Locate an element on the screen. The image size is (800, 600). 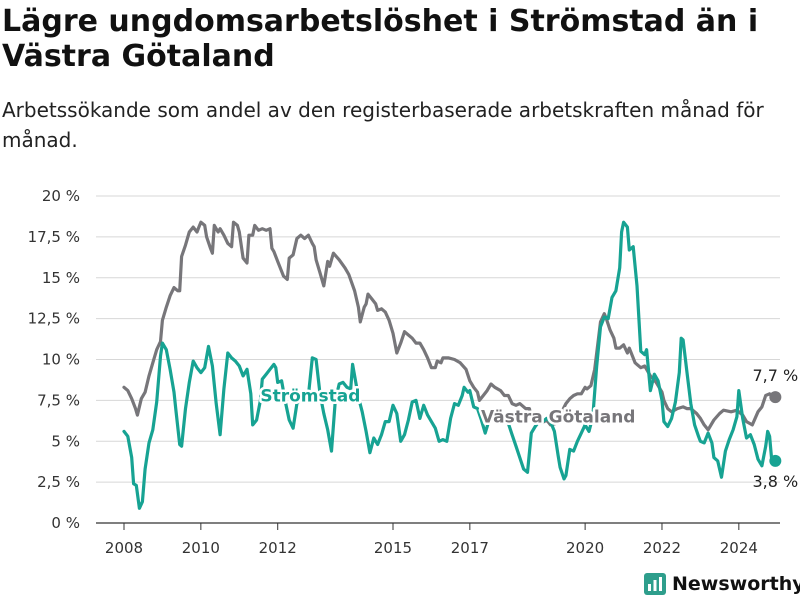
series-labels: 7,7 % 3,8 % Västra Götaland Strömstad is located at coordinates (528, 428).